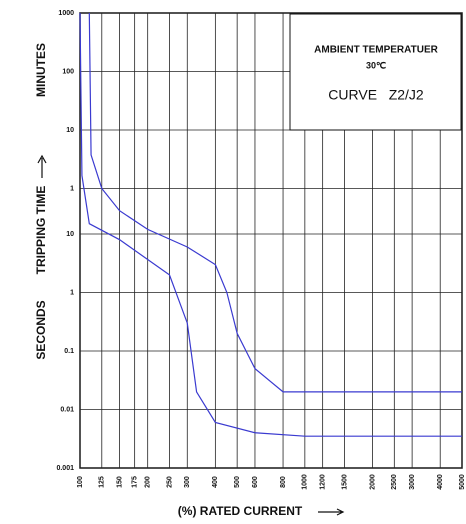  Describe the element at coordinates (283, 482) in the screenshot. I see `x-tick-label: 800` at that location.